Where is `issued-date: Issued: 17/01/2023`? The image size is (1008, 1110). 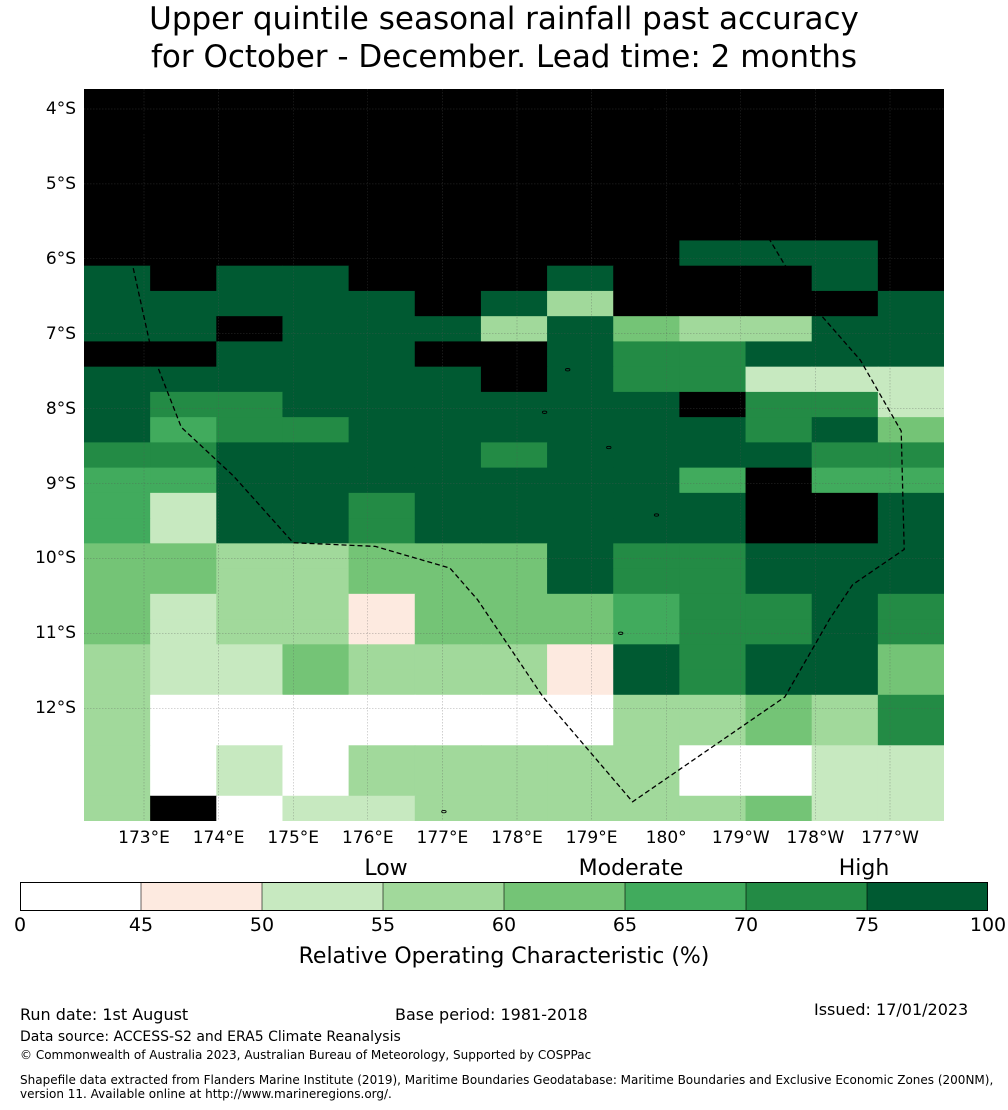
issued-date: Issued: 17/01/2023 is located at coordinates (891, 1009).